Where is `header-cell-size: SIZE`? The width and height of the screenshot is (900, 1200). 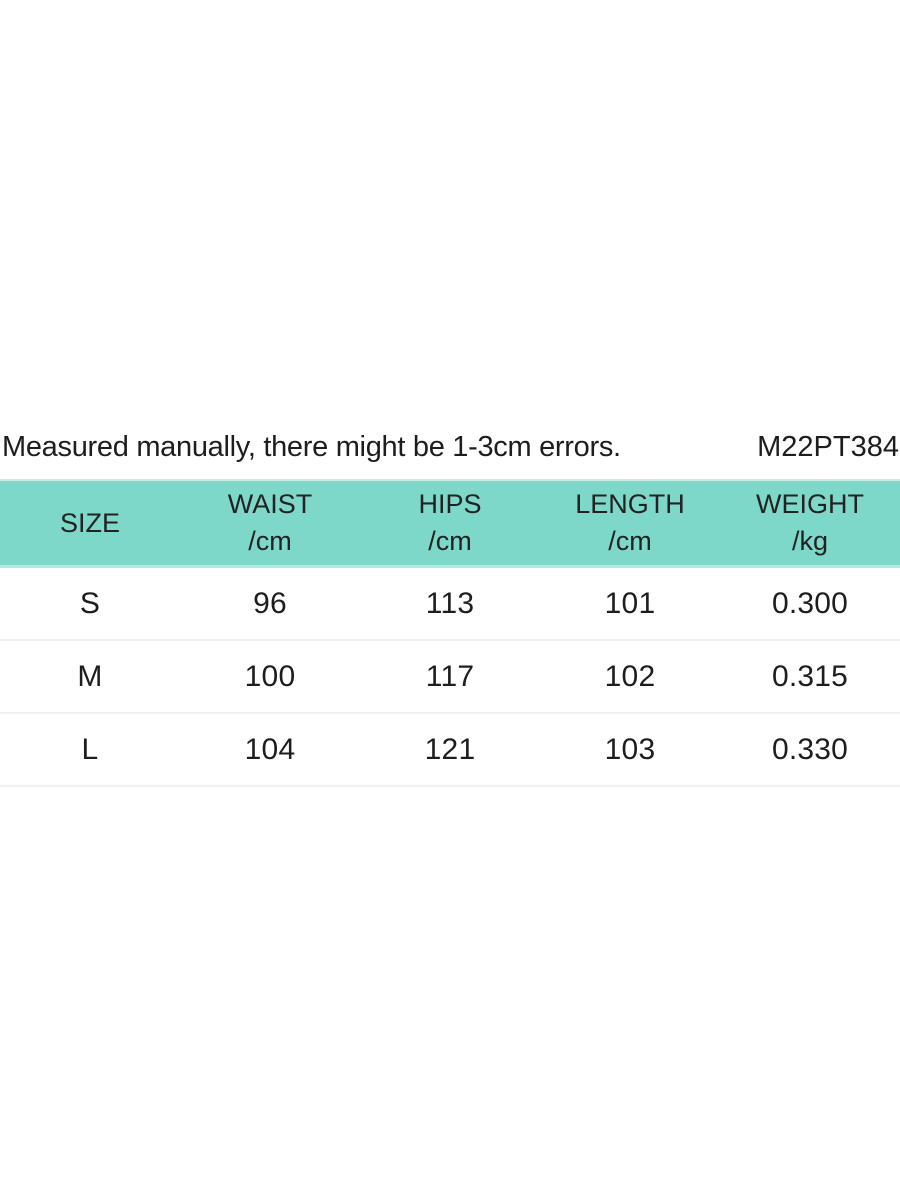
header-cell-size: SIZE is located at coordinates (90, 523).